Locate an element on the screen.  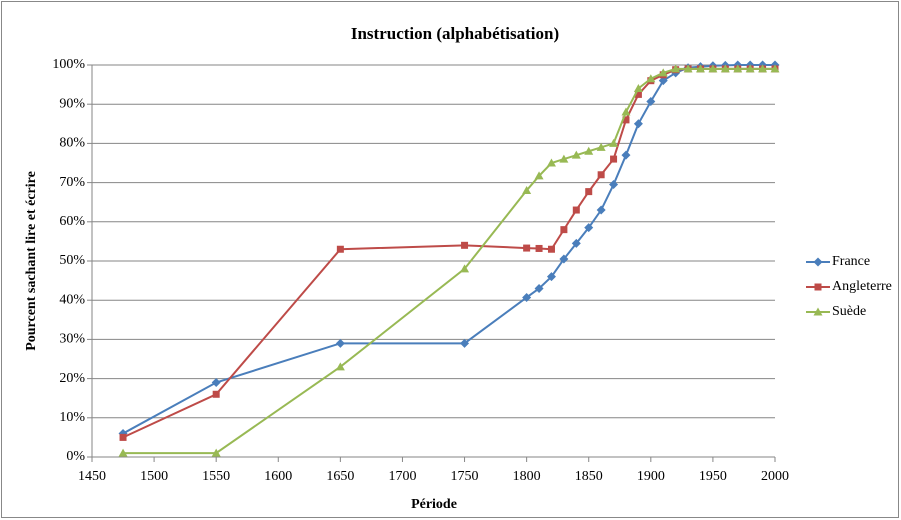
y-tick-label: 50% is located at coordinates (72, 260).